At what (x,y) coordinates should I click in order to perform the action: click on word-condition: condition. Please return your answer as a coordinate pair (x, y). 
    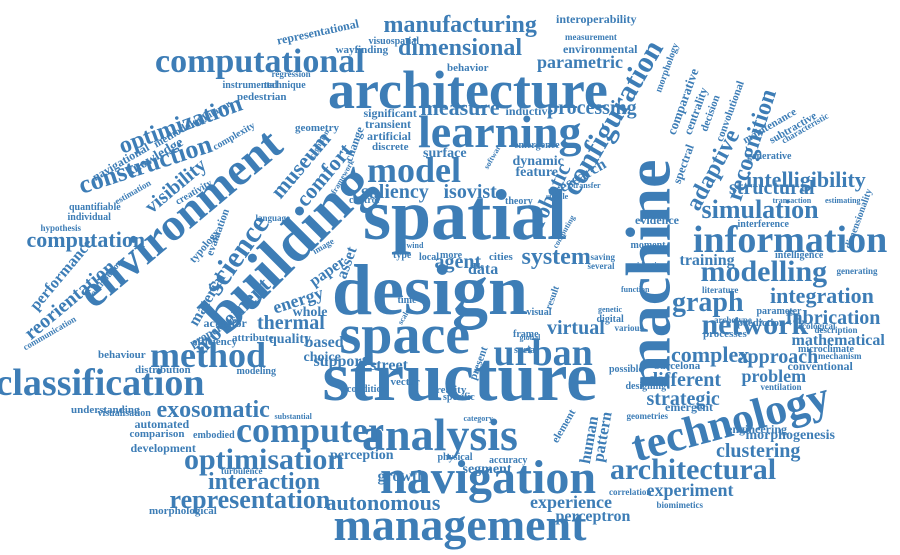
    Looking at the image, I should click on (367, 389).